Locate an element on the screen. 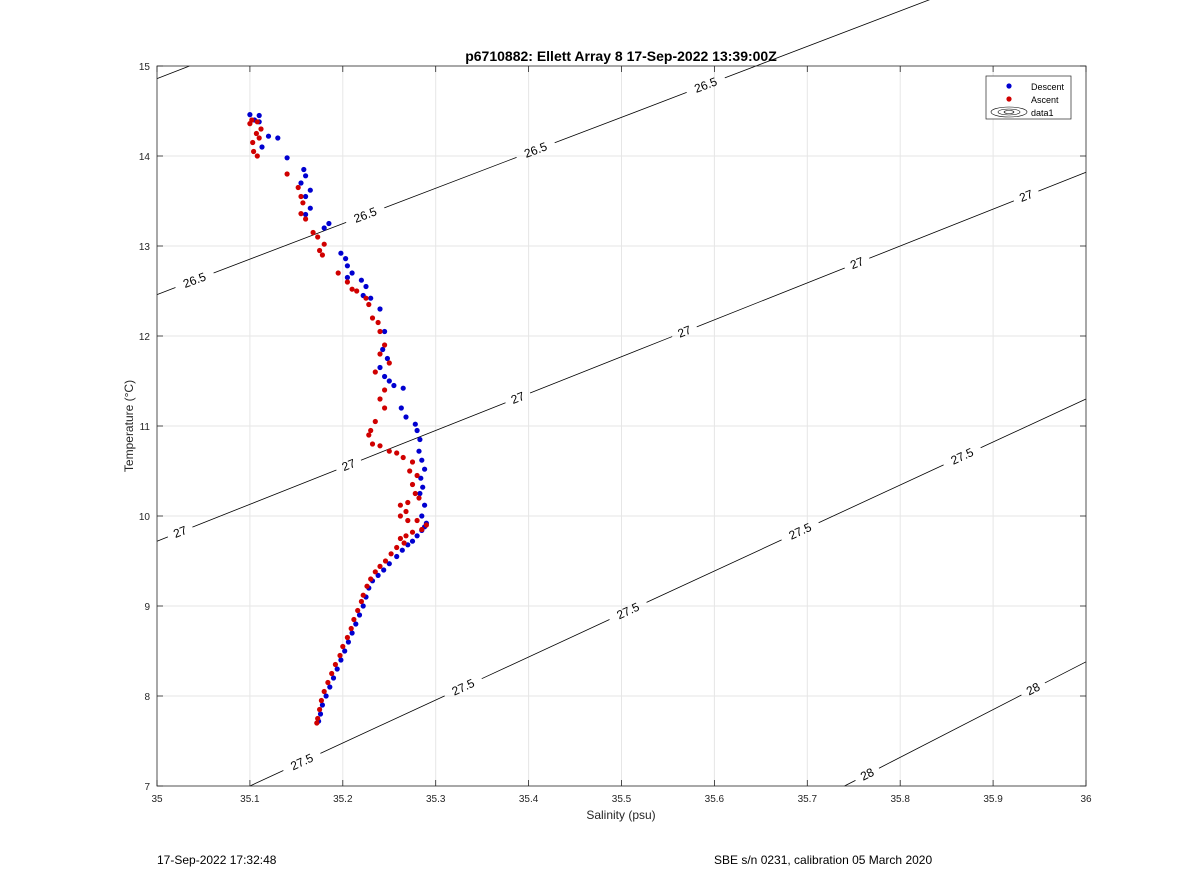  x-tick-label: 35.8 is located at coordinates (900, 799).